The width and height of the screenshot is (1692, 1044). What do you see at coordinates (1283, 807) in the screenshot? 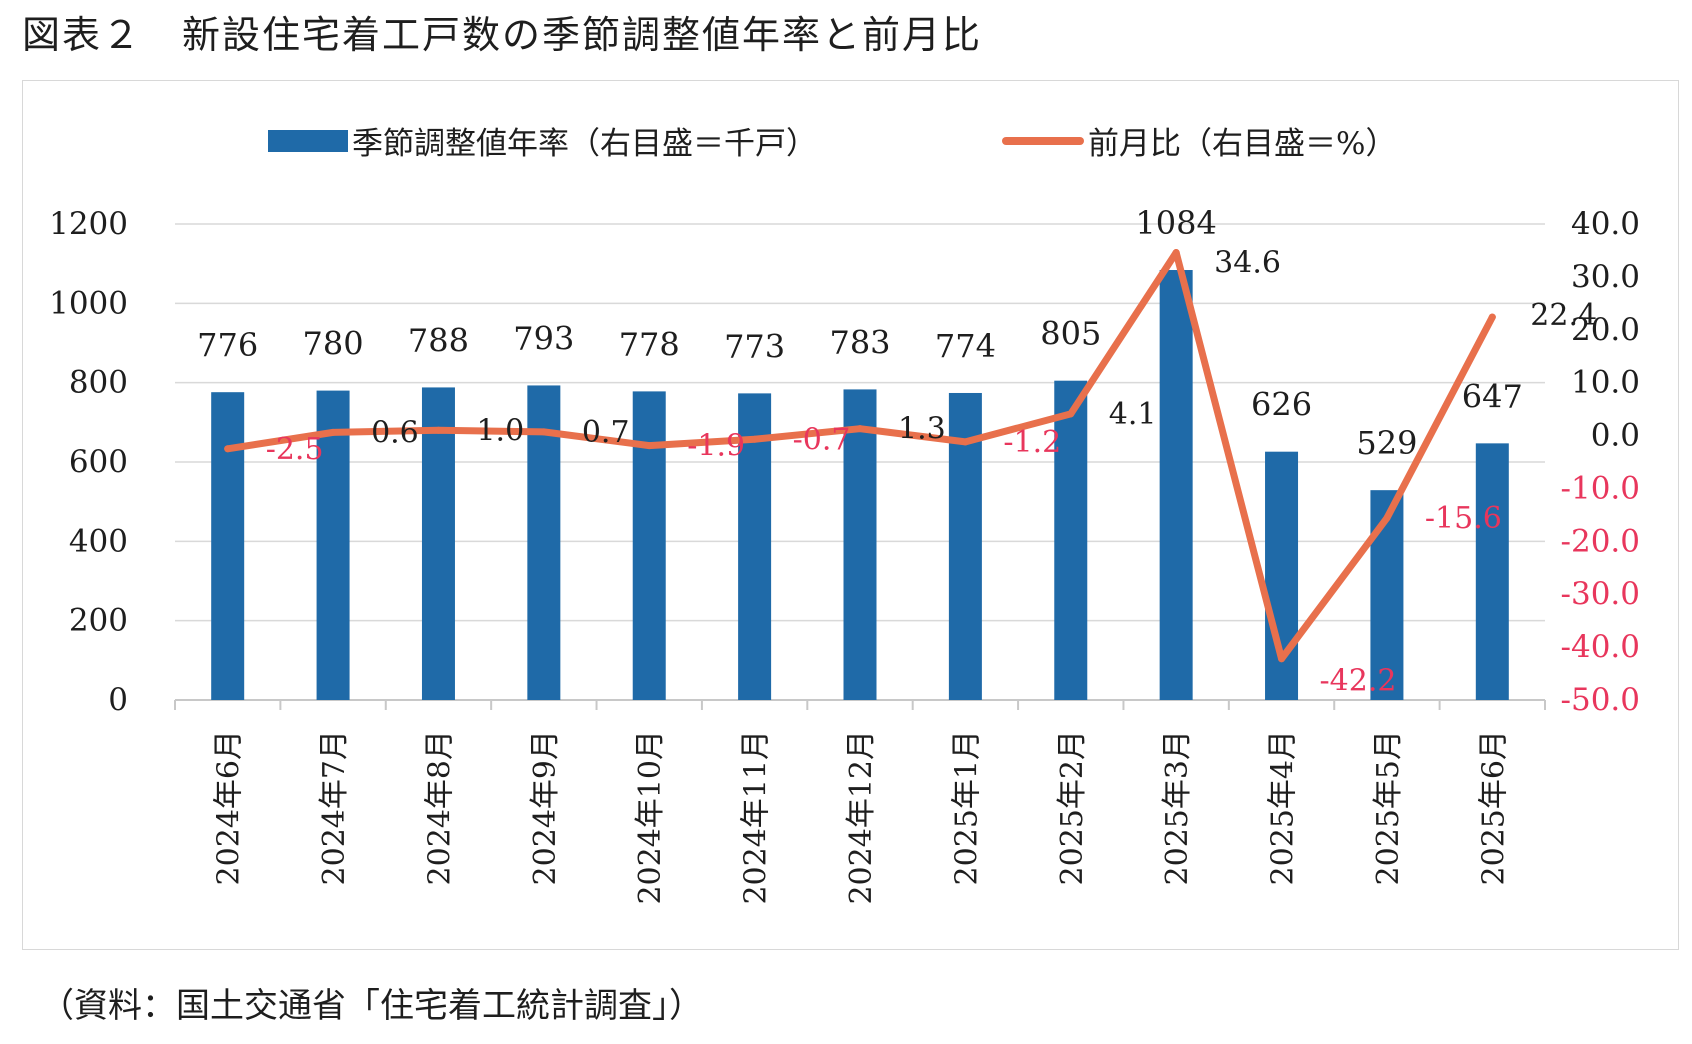
I see `x-axis-category-label: 2025年4月` at bounding box center [1283, 807].